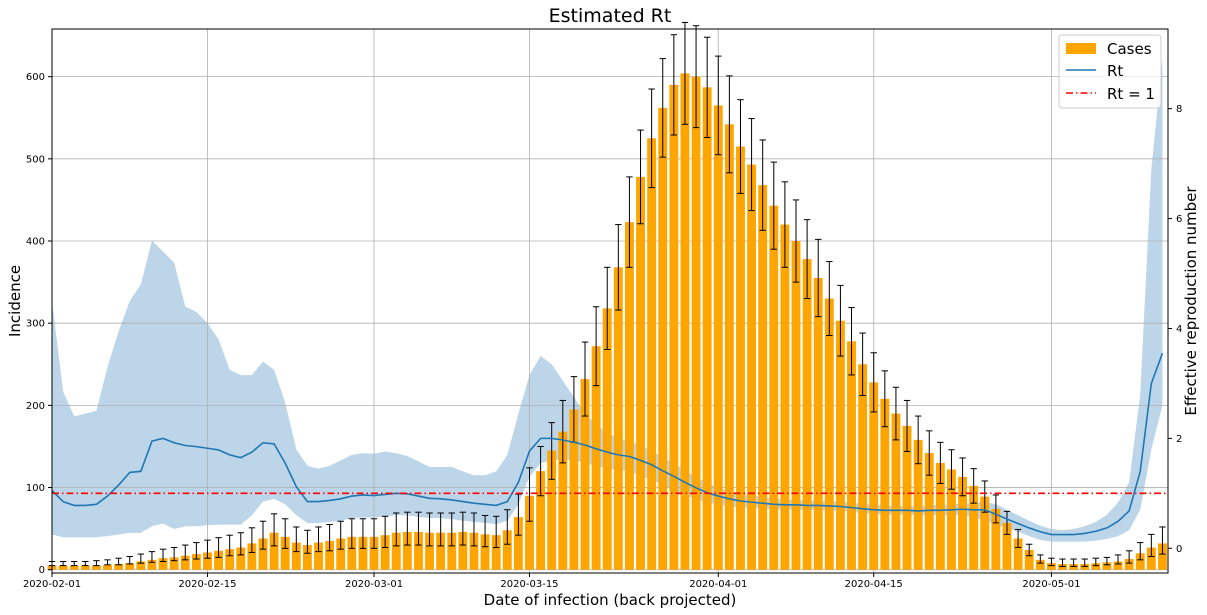  I want to click on x-tick-label-2020-02-01: 2020-02-01, so click(52, 584).